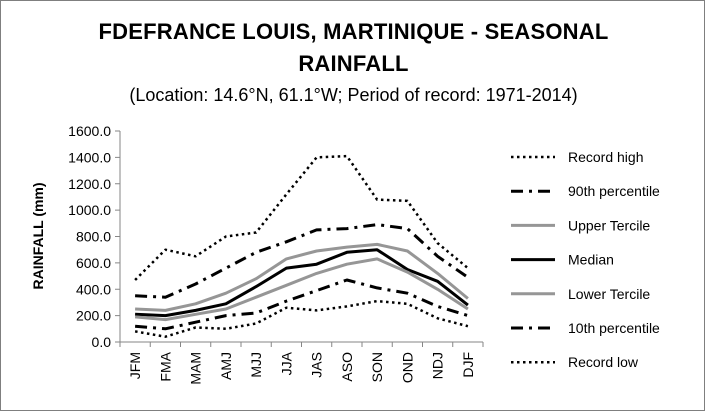 This screenshot has height=411, width=705. What do you see at coordinates (135, 365) in the screenshot?
I see `x-tick-label: JFM` at bounding box center [135, 365].